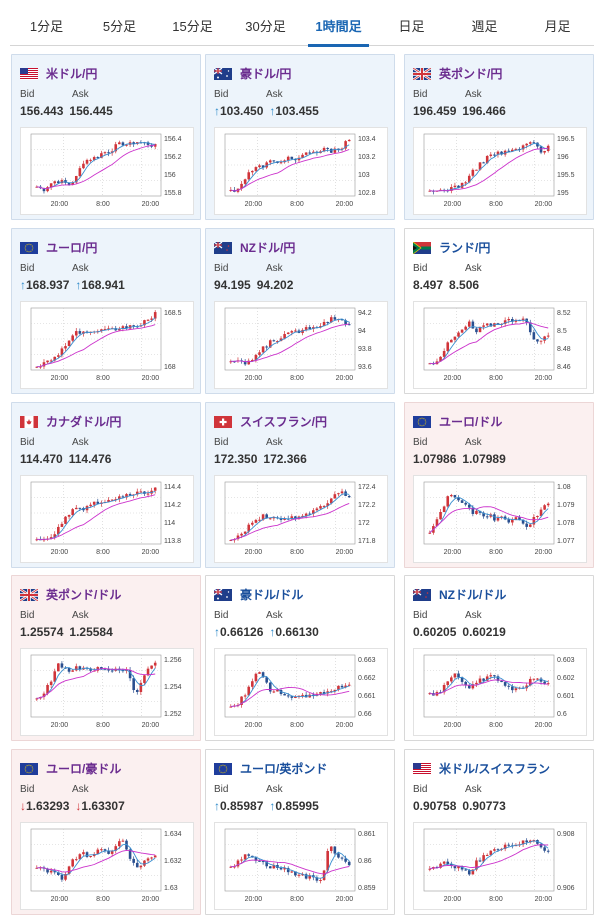  Describe the element at coordinates (270, 768) in the screenshot. I see `pair-link: ユーロ/英ポンド` at that location.